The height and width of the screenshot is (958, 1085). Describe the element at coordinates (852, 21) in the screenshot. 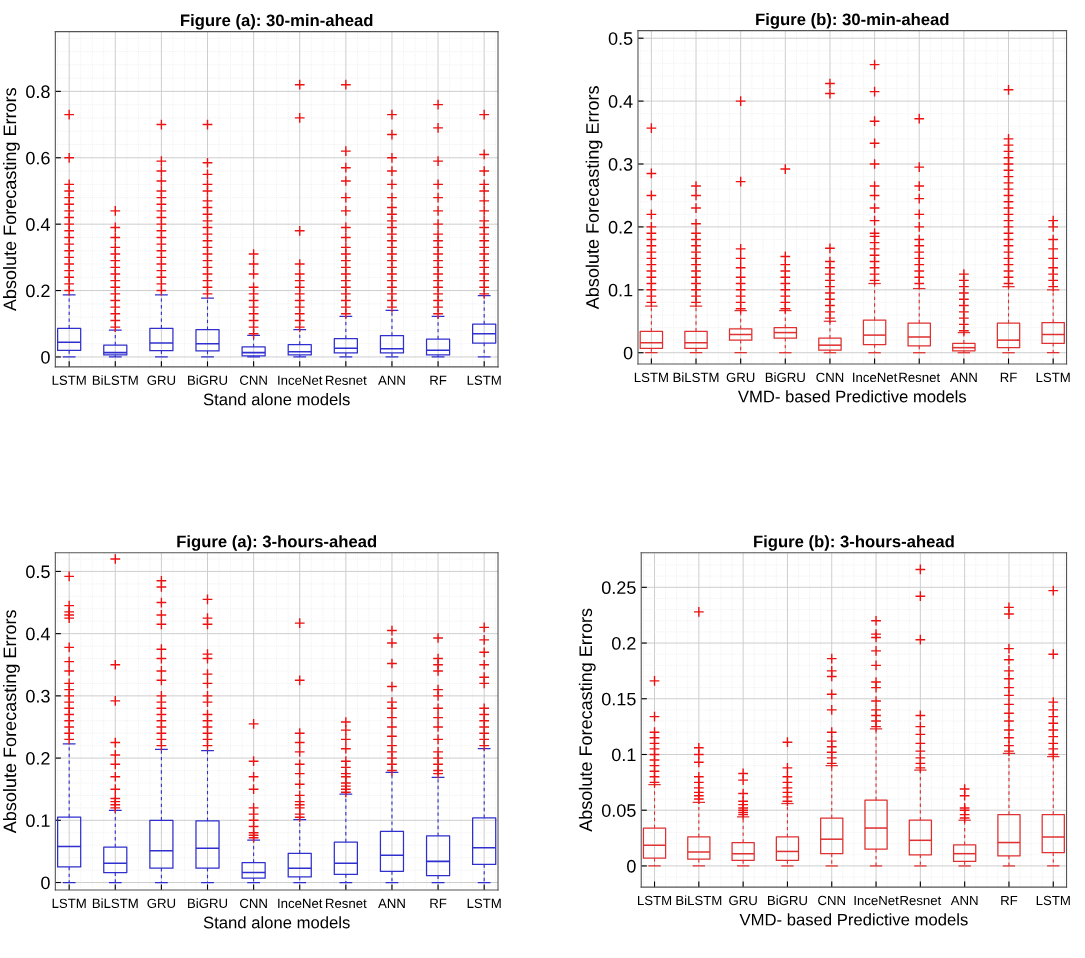

I see `chart-title: Figure (b): 30-min-ahead` at that location.